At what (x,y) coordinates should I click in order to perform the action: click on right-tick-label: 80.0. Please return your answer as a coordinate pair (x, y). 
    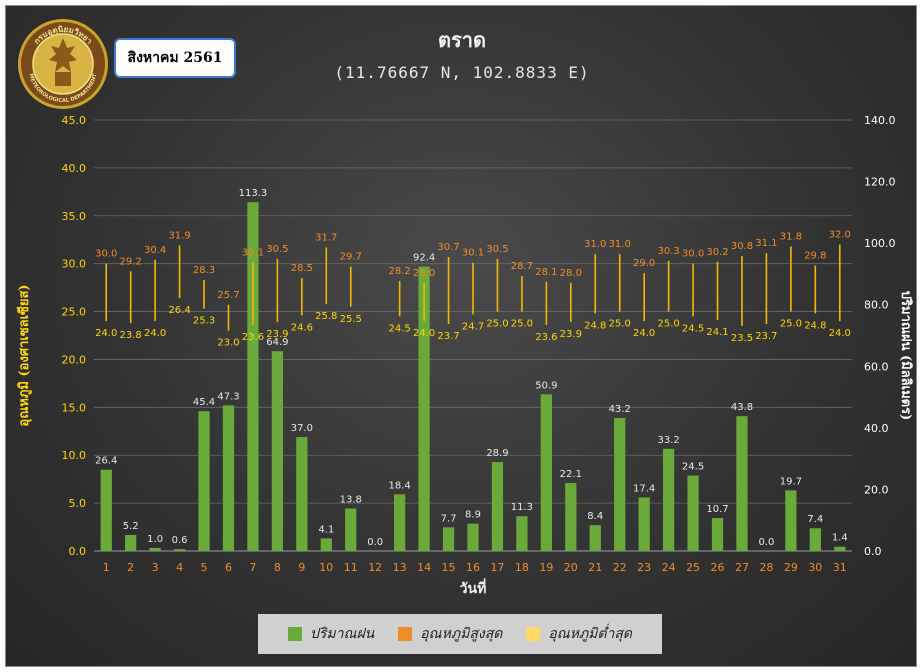
    Looking at the image, I should click on (876, 305).